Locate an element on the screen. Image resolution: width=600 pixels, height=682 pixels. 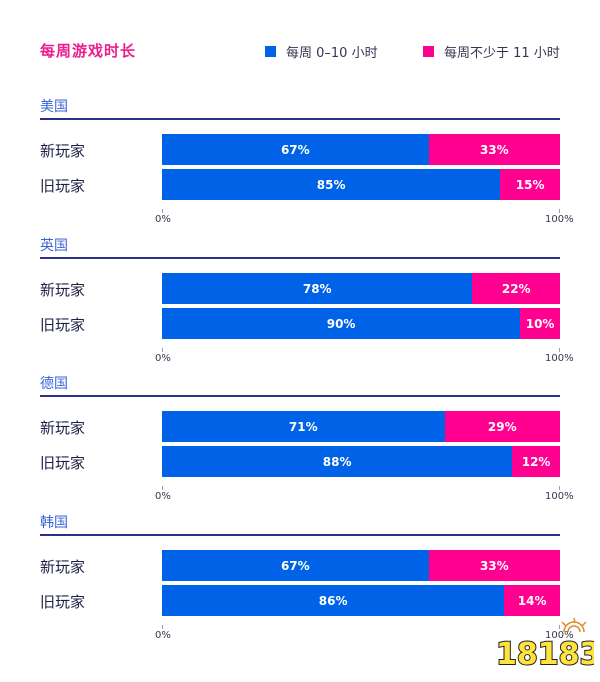
bar-segment-low: 78% is located at coordinates (317, 288).